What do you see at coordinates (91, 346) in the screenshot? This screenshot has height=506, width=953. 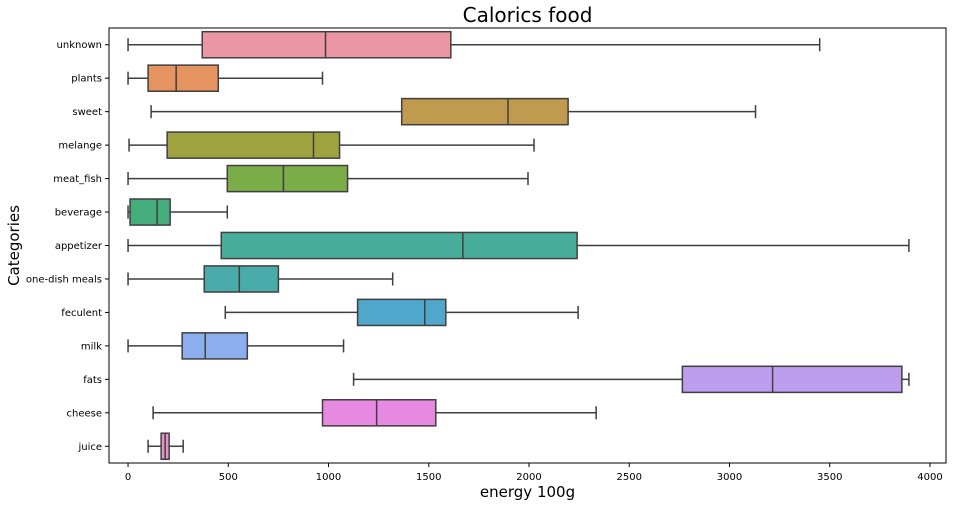 I see `y-tick-label: milk` at bounding box center [91, 346].